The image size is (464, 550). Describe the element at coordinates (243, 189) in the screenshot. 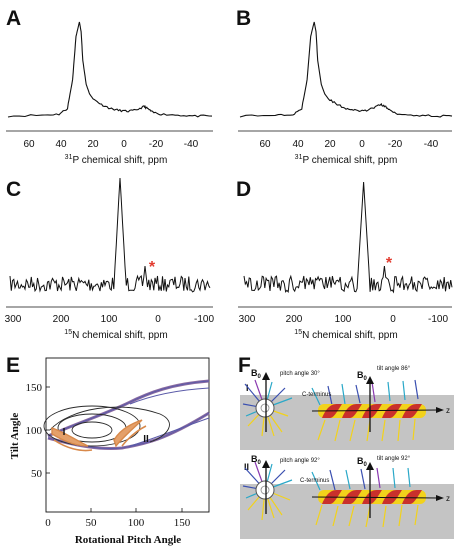

I see `panel-letter-d: D` at that location.